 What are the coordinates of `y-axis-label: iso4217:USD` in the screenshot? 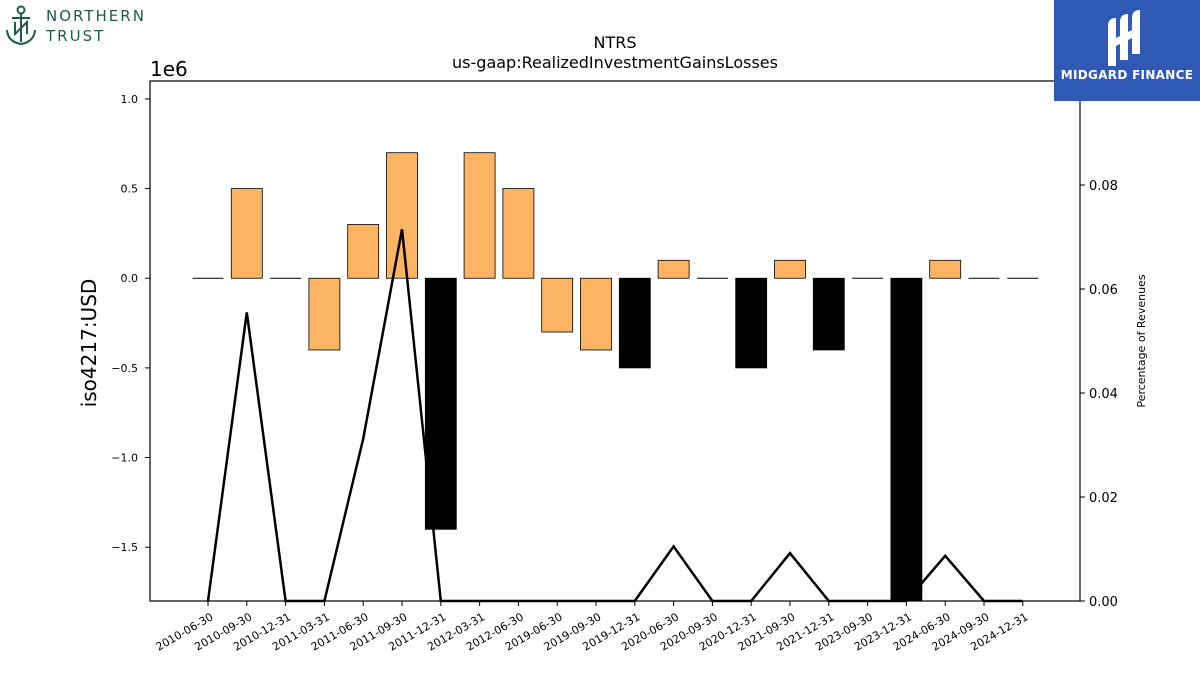 It's located at (89, 343).